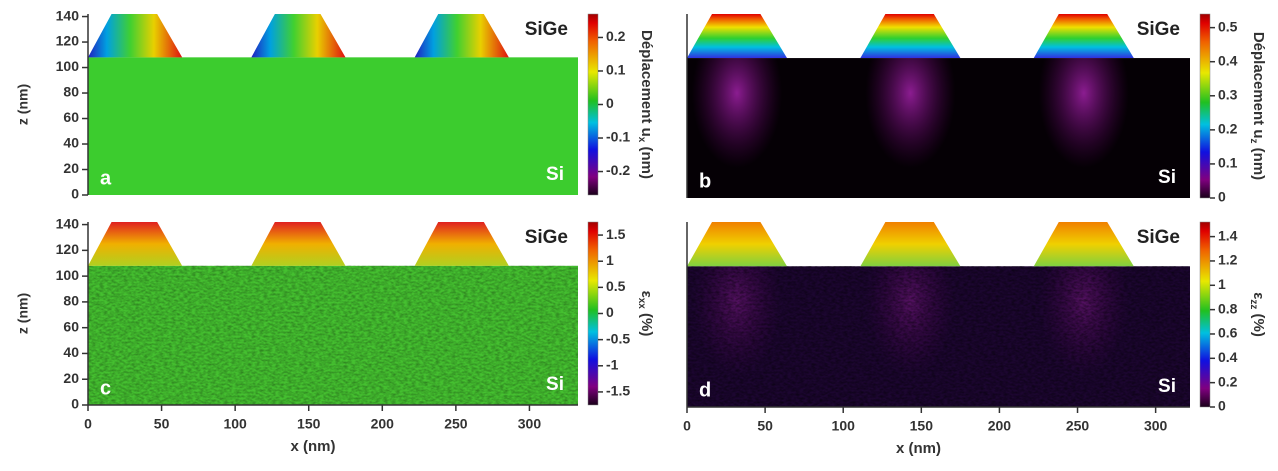 This screenshot has width=1278, height=471. What do you see at coordinates (1228, 94) in the screenshot?
I see `colorbar-tick-label: 0.3` at bounding box center [1228, 94].